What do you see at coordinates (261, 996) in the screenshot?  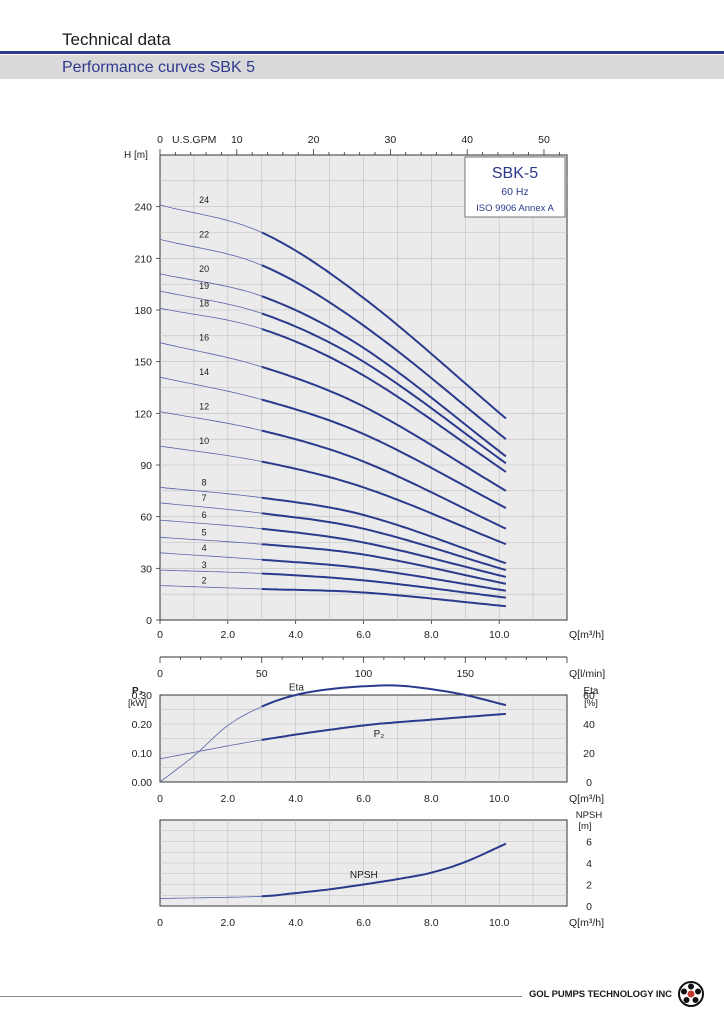 I see `footer-rule` at bounding box center [261, 996].